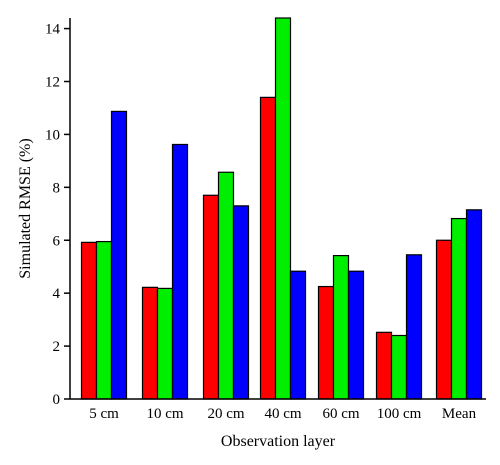 The width and height of the screenshot is (500, 465). Describe the element at coordinates (52, 135) in the screenshot. I see `y-tick-label: 10` at that location.